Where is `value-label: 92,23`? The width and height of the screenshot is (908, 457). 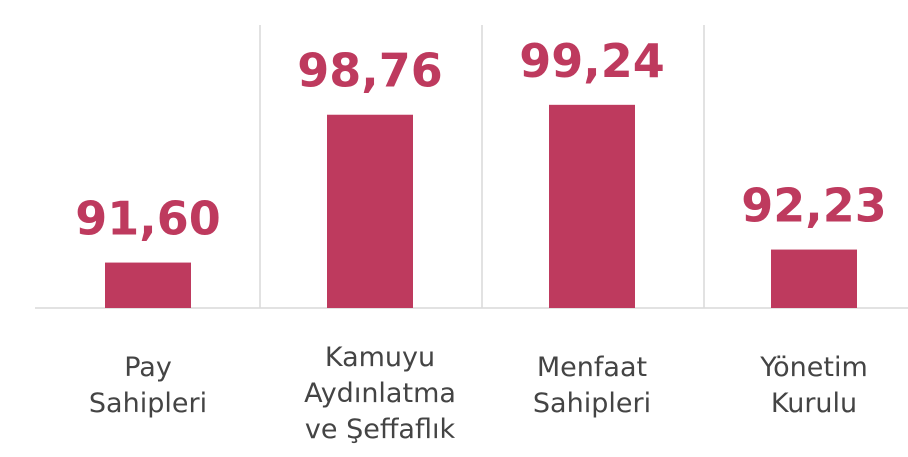
value-label: 92,23 is located at coordinates (814, 206).